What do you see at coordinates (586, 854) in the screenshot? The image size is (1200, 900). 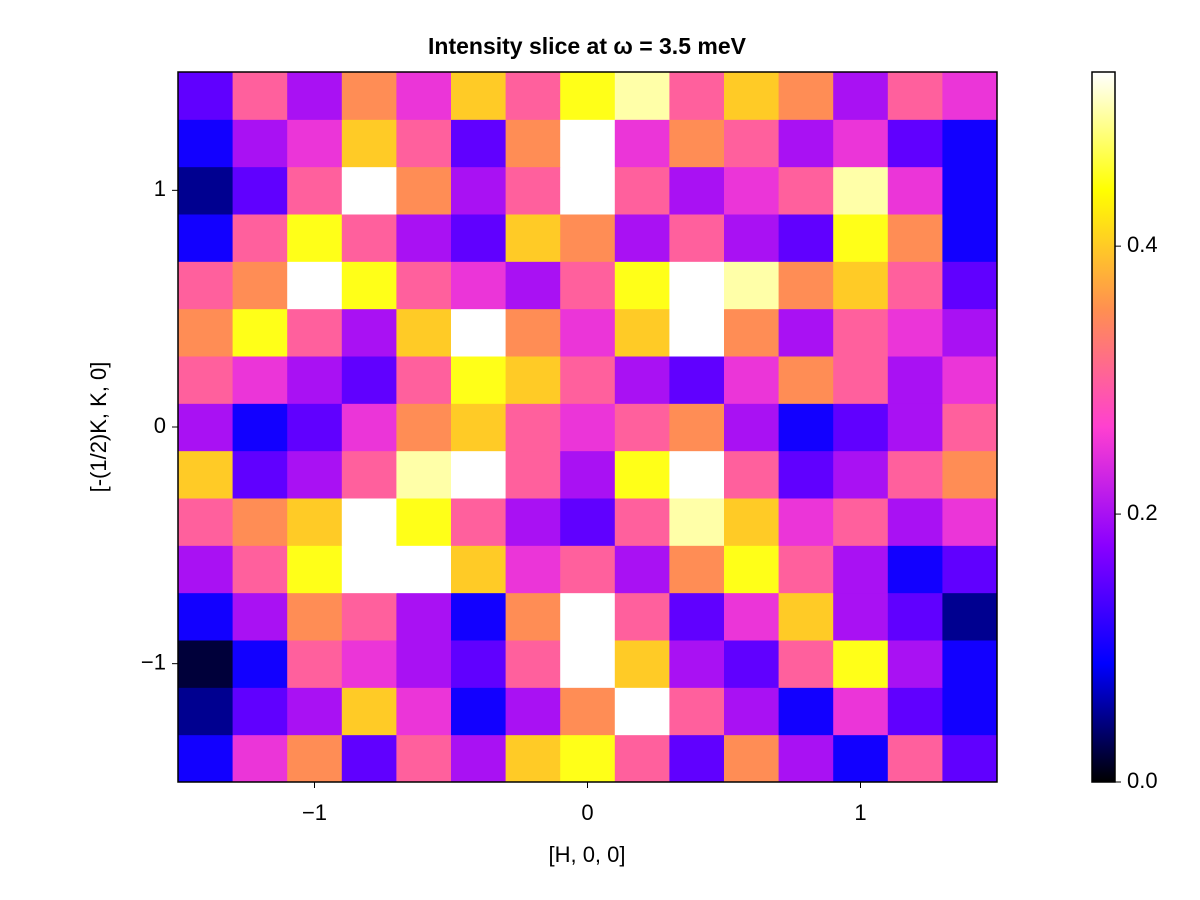 I see `x-axis-label: [H, 0, 0]` at bounding box center [586, 854].